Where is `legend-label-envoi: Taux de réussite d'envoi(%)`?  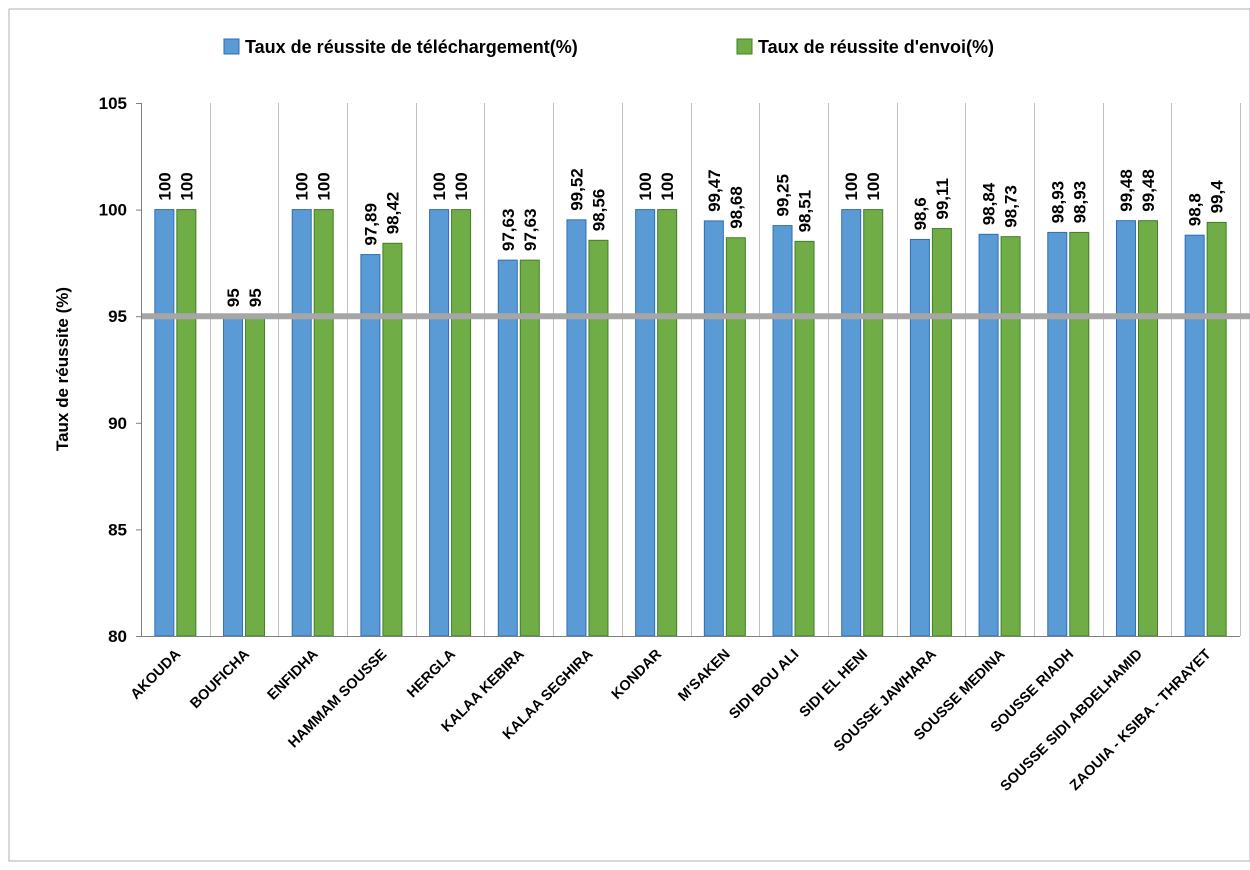 legend-label-envoi: Taux de réussite d'envoi(%) is located at coordinates (876, 47).